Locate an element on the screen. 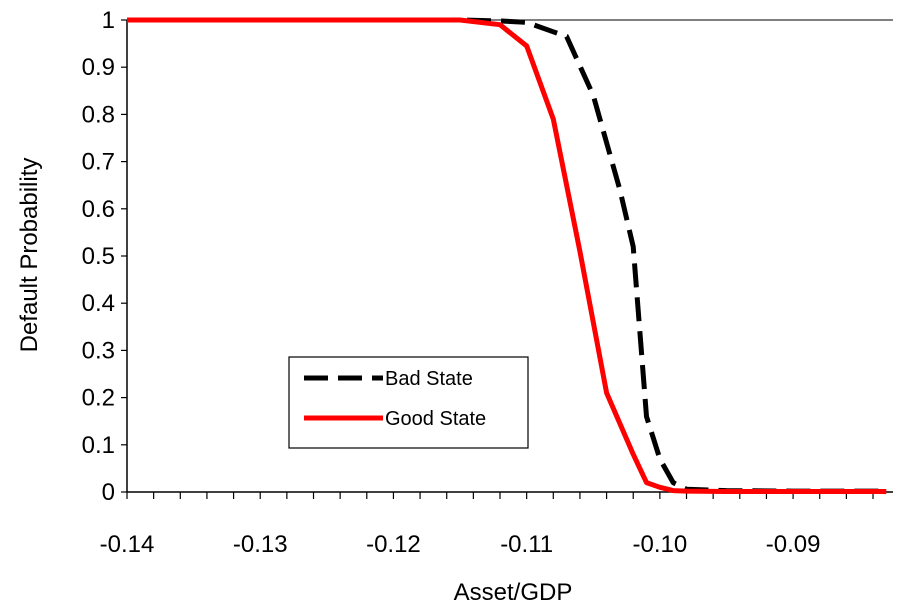  x-tick-label: -0.14 is located at coordinates (127, 544).